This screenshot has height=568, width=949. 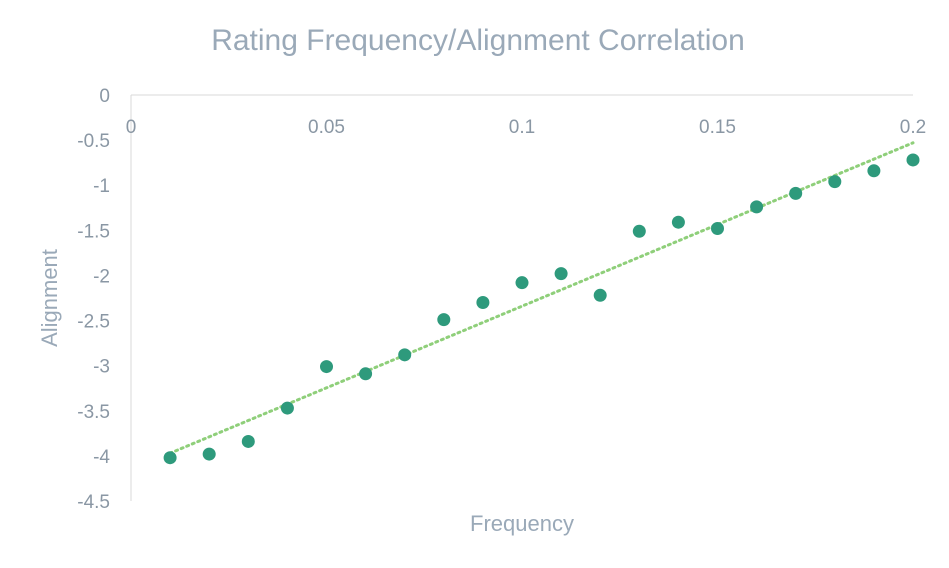 What do you see at coordinates (93, 231) in the screenshot?
I see `y-tick-label: -1.5` at bounding box center [93, 231].